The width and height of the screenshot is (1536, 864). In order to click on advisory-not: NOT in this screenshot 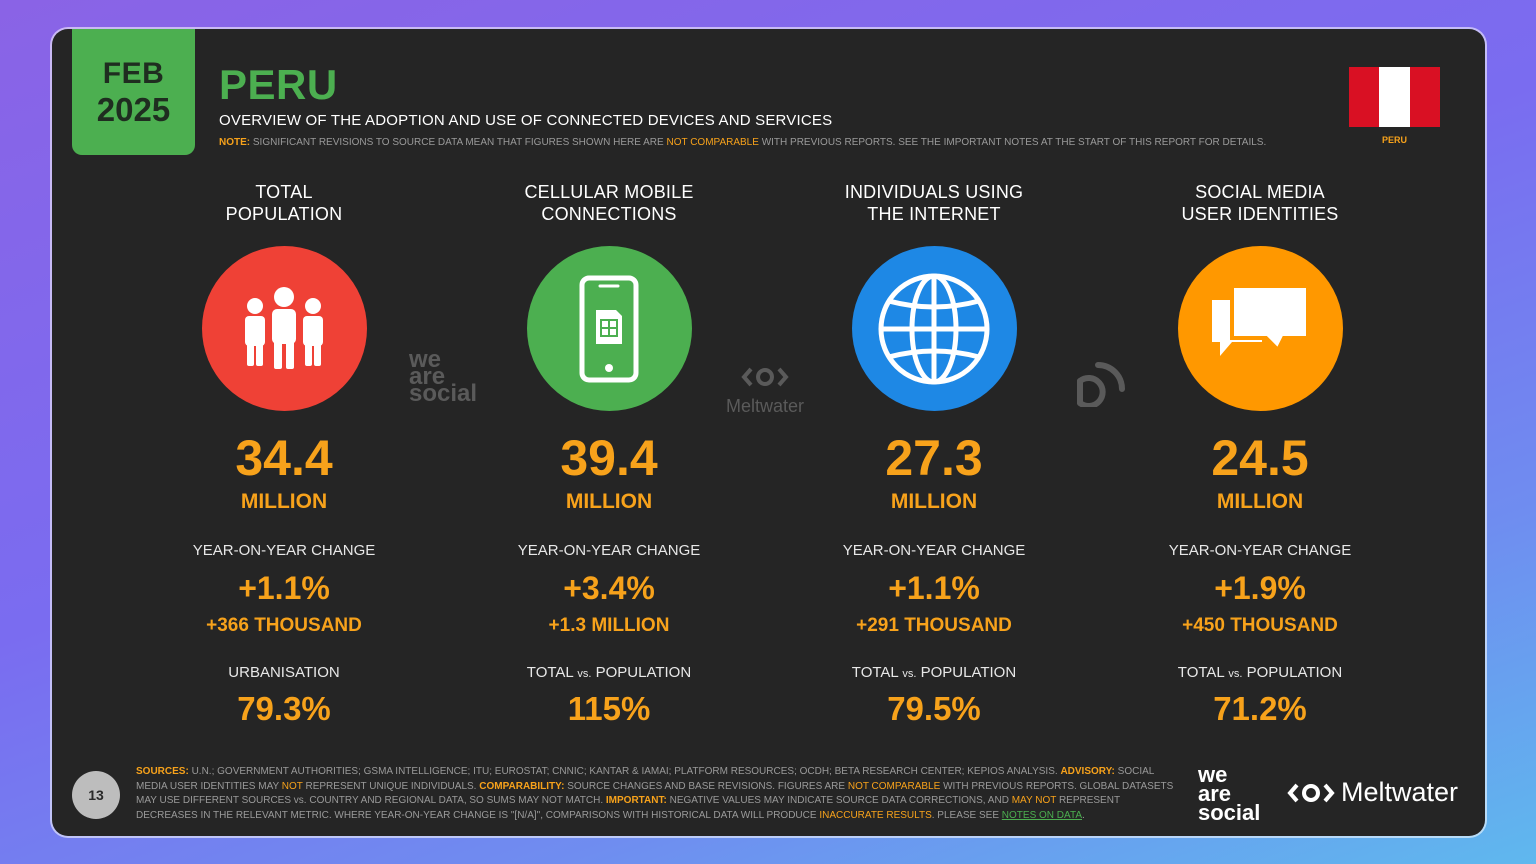, I will do `click(292, 786)`.